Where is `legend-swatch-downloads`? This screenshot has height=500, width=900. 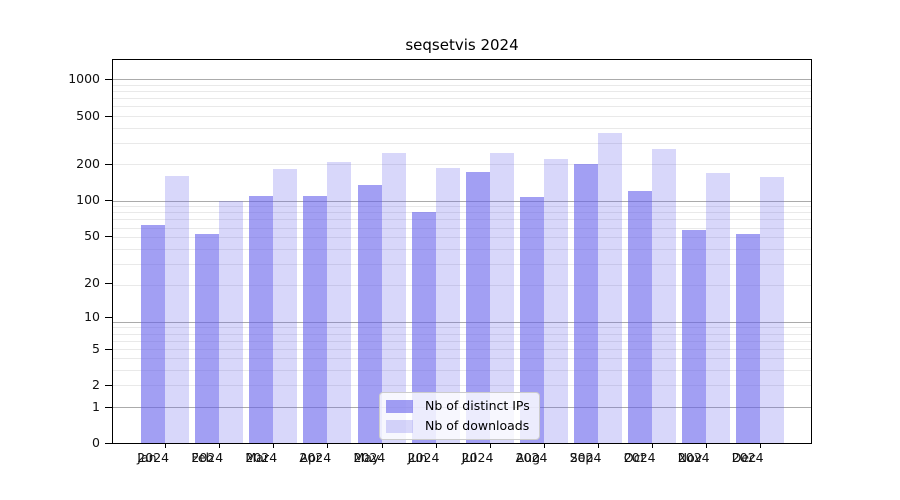 legend-swatch-downloads is located at coordinates (399, 426).